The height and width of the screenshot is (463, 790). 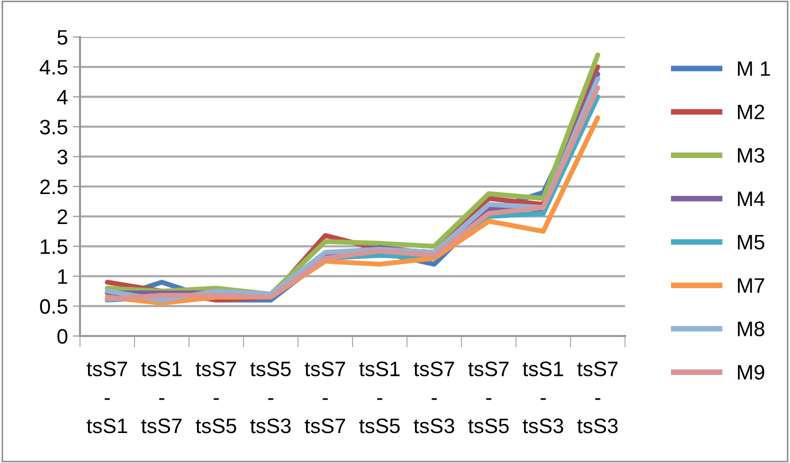 What do you see at coordinates (62, 157) in the screenshot?
I see `y-tick-label: 3` at bounding box center [62, 157].